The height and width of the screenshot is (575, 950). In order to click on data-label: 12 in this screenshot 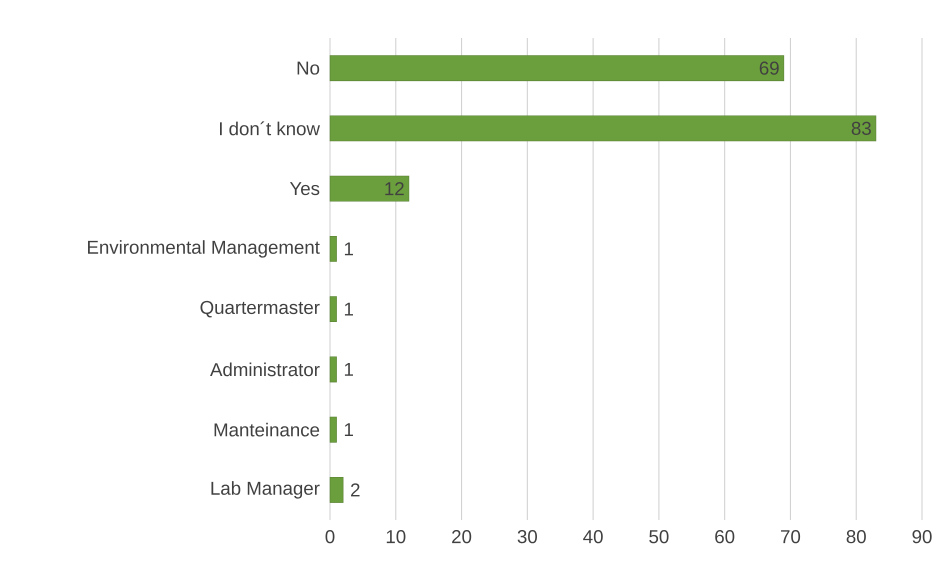, I will do `click(394, 189)`.